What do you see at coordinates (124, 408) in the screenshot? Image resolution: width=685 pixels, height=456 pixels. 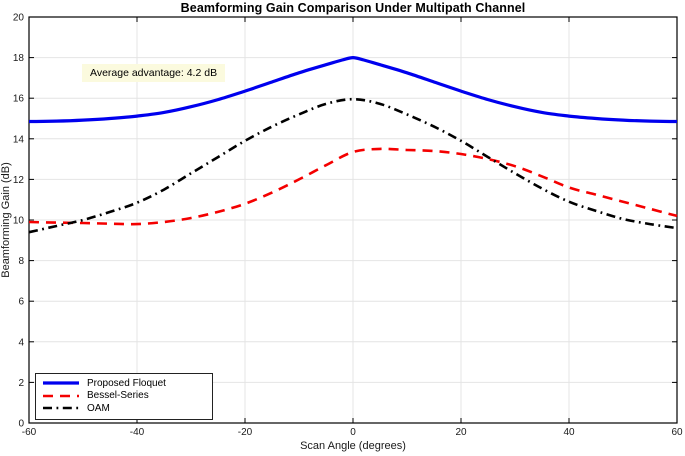 I see `legend-item: OAM` at bounding box center [124, 408].